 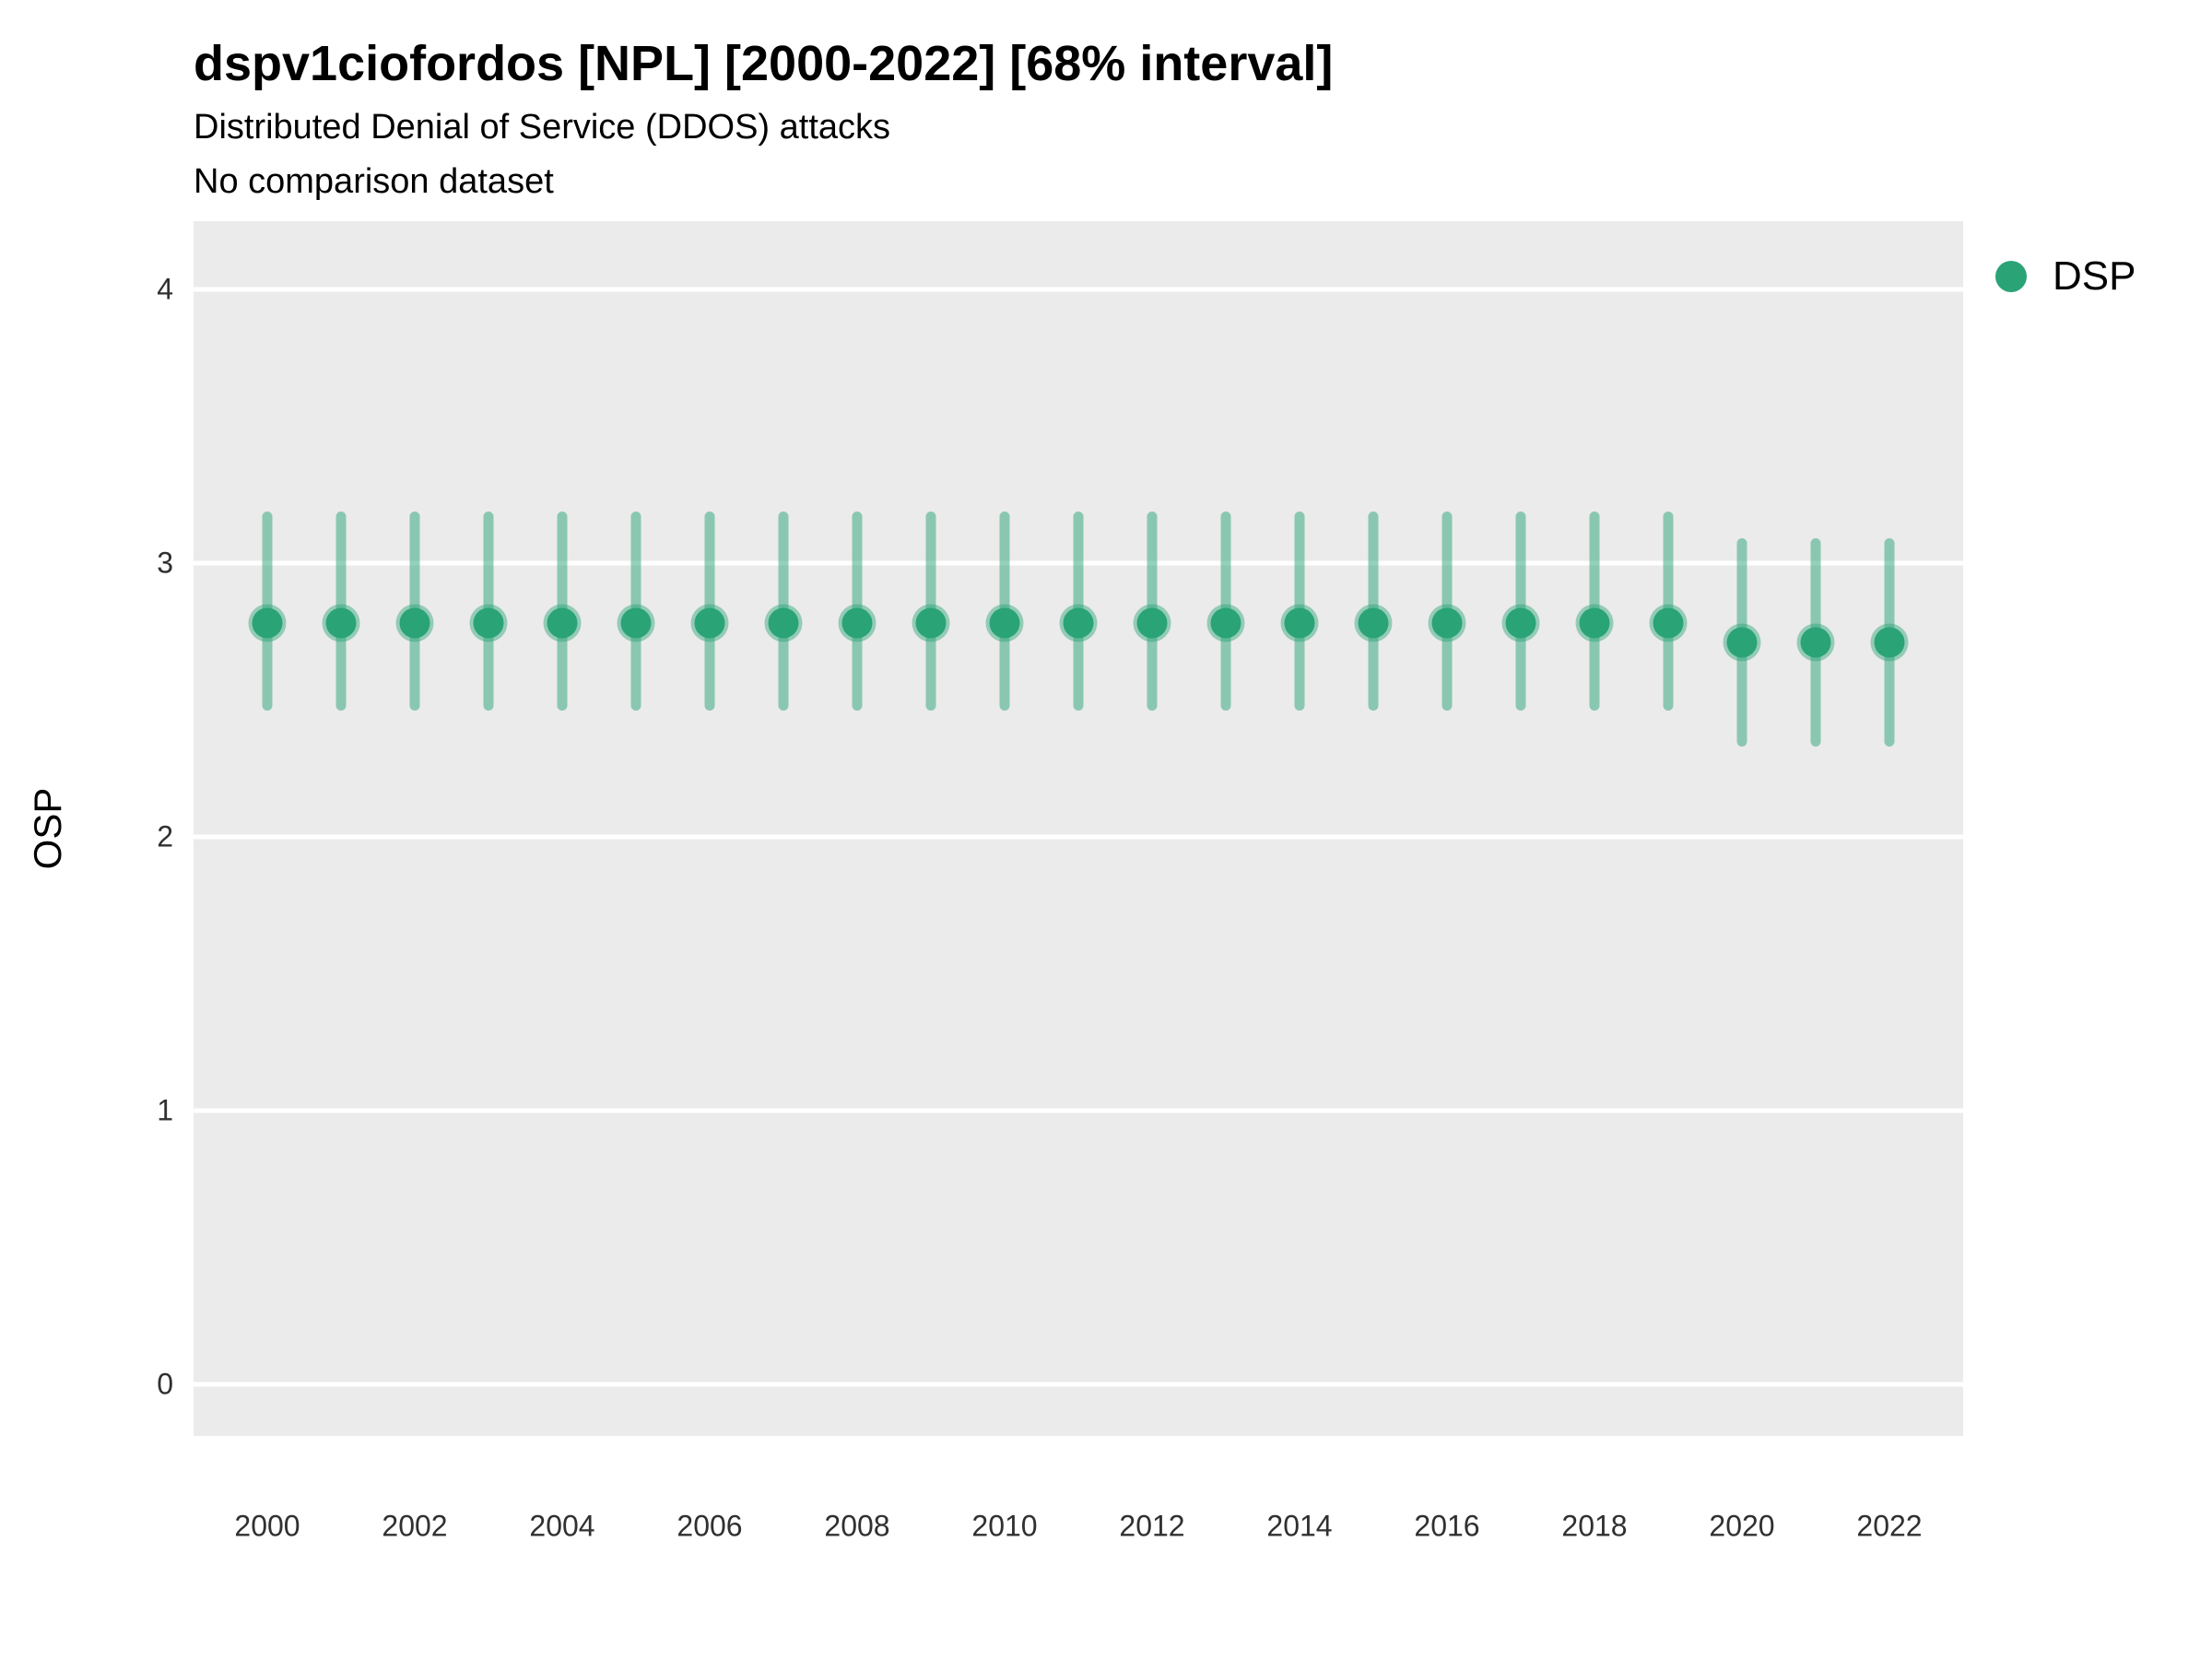 What do you see at coordinates (1225, 623) in the screenshot?
I see `data-point-2013` at bounding box center [1225, 623].